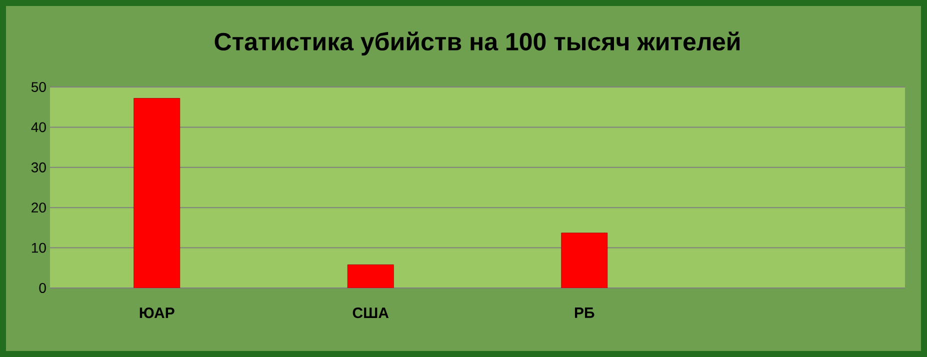 This screenshot has width=927, height=357. What do you see at coordinates (584, 313) in the screenshot?
I see `x-tick-label: РБ` at bounding box center [584, 313].